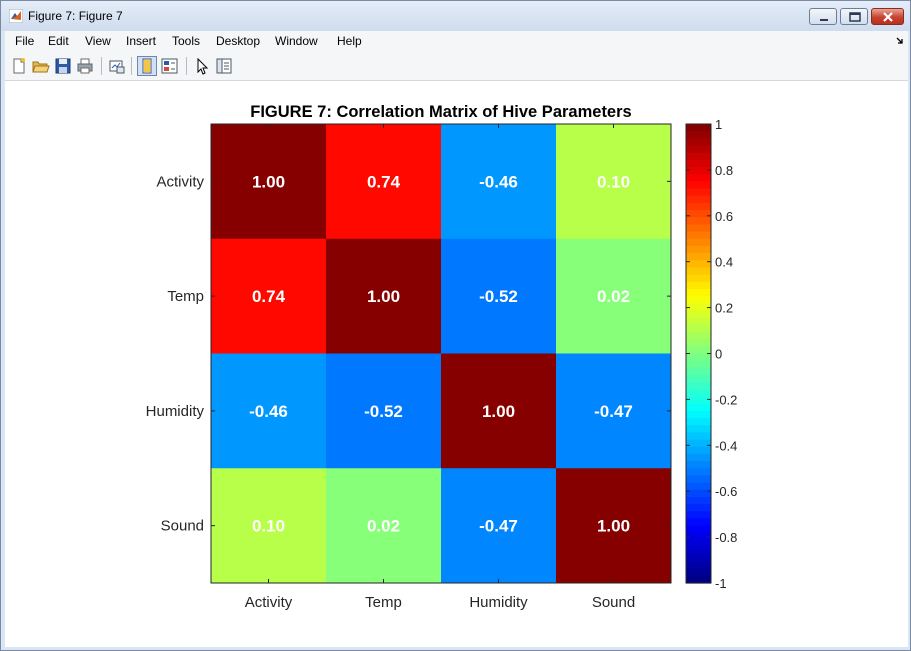  I want to click on maximize-icon, so click(855, 17).